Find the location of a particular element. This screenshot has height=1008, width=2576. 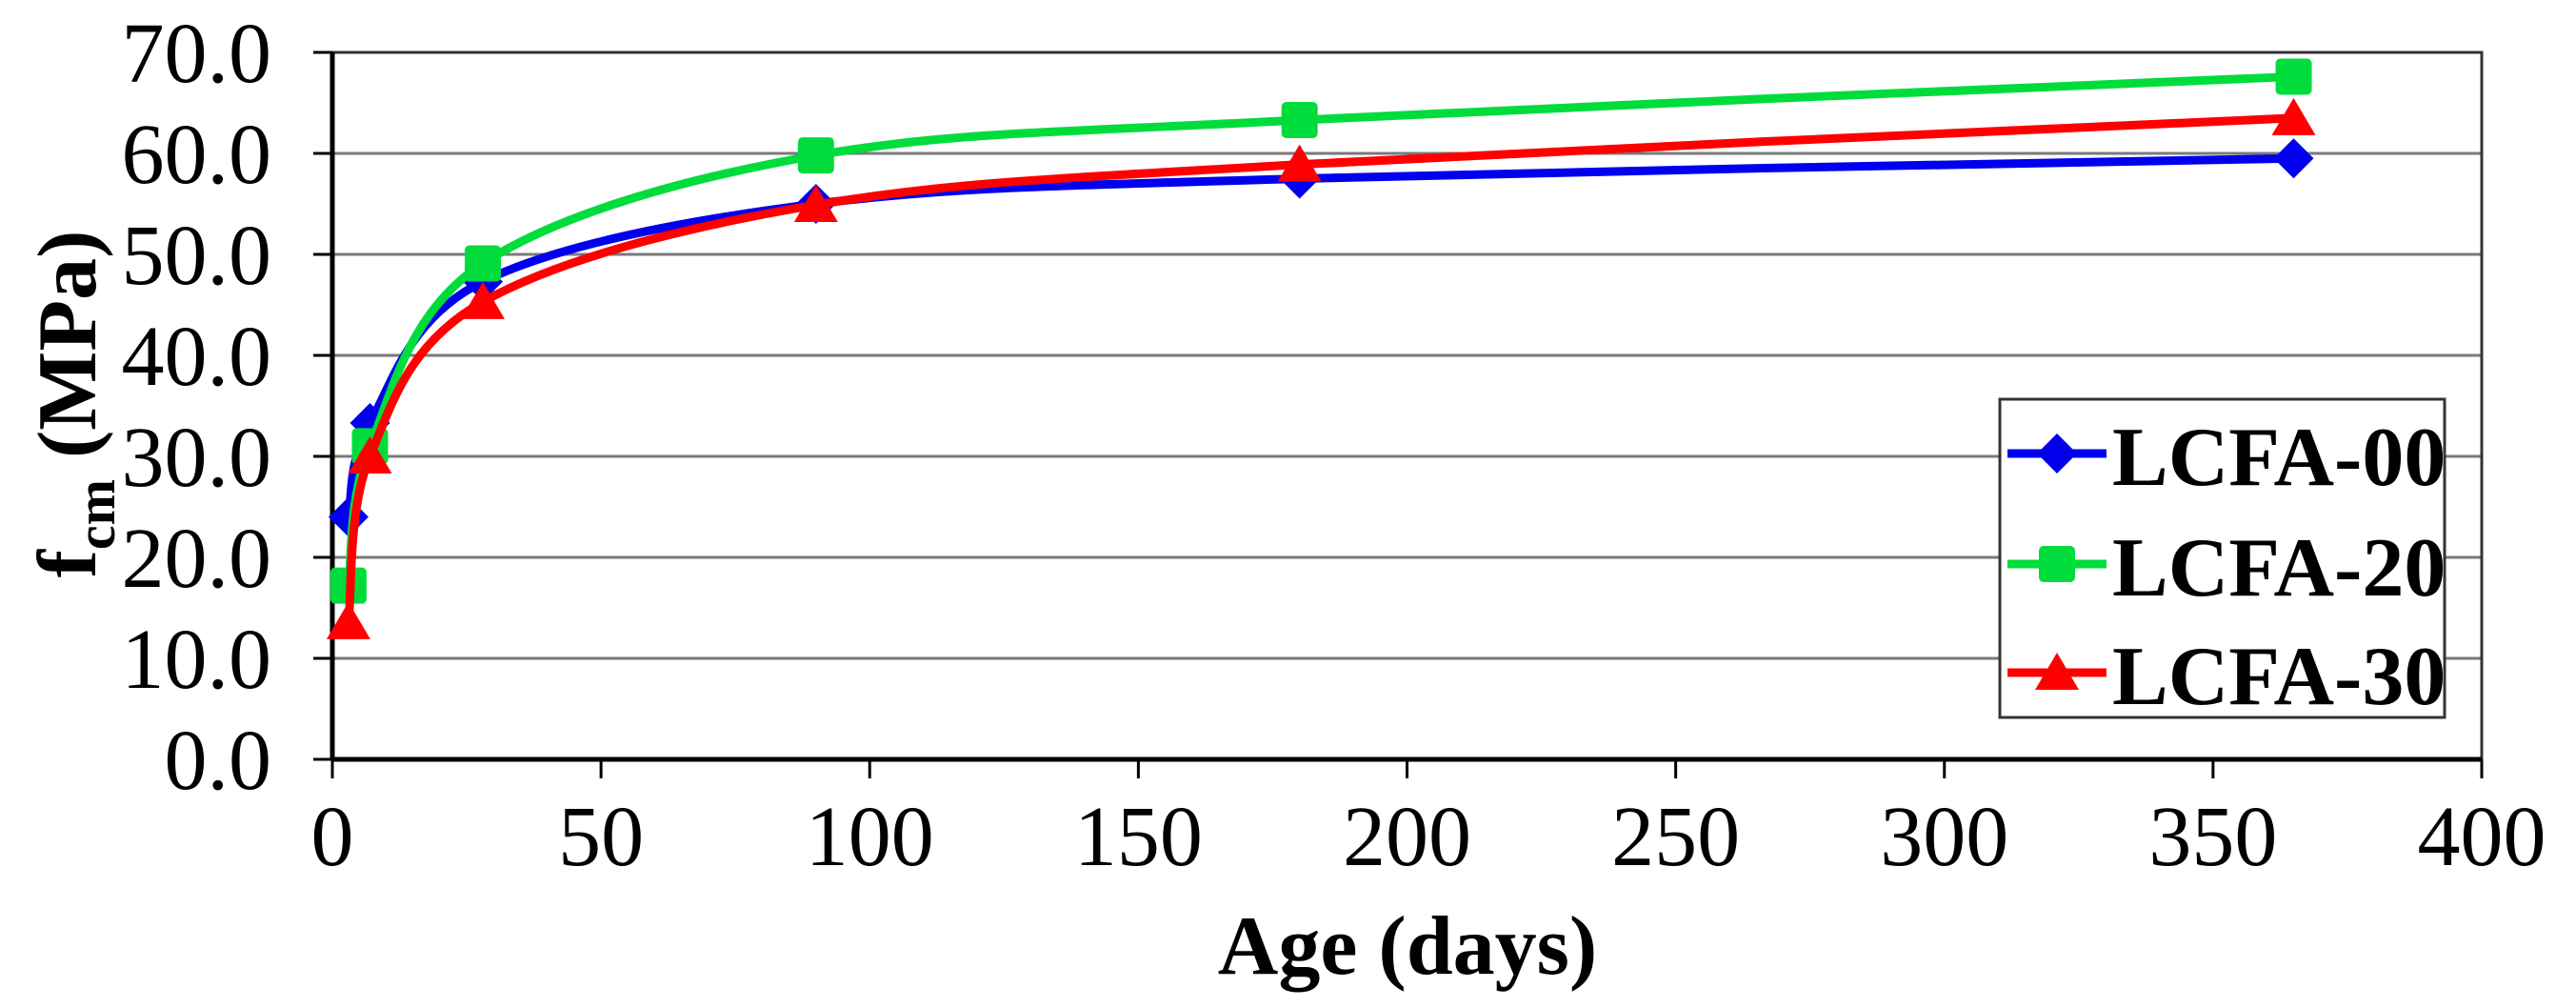

legend-item-LCFA-20: LCFA-20 is located at coordinates (2226, 568).